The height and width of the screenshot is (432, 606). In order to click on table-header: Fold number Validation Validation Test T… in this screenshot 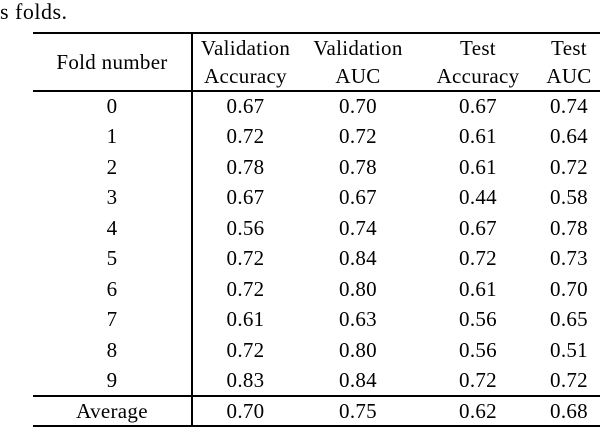, I will do `click(316, 62)`.